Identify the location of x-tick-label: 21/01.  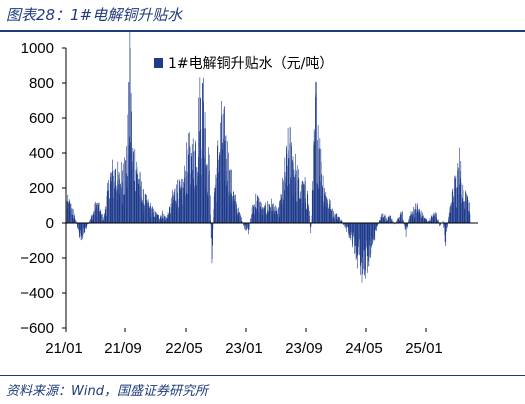
(64, 348).